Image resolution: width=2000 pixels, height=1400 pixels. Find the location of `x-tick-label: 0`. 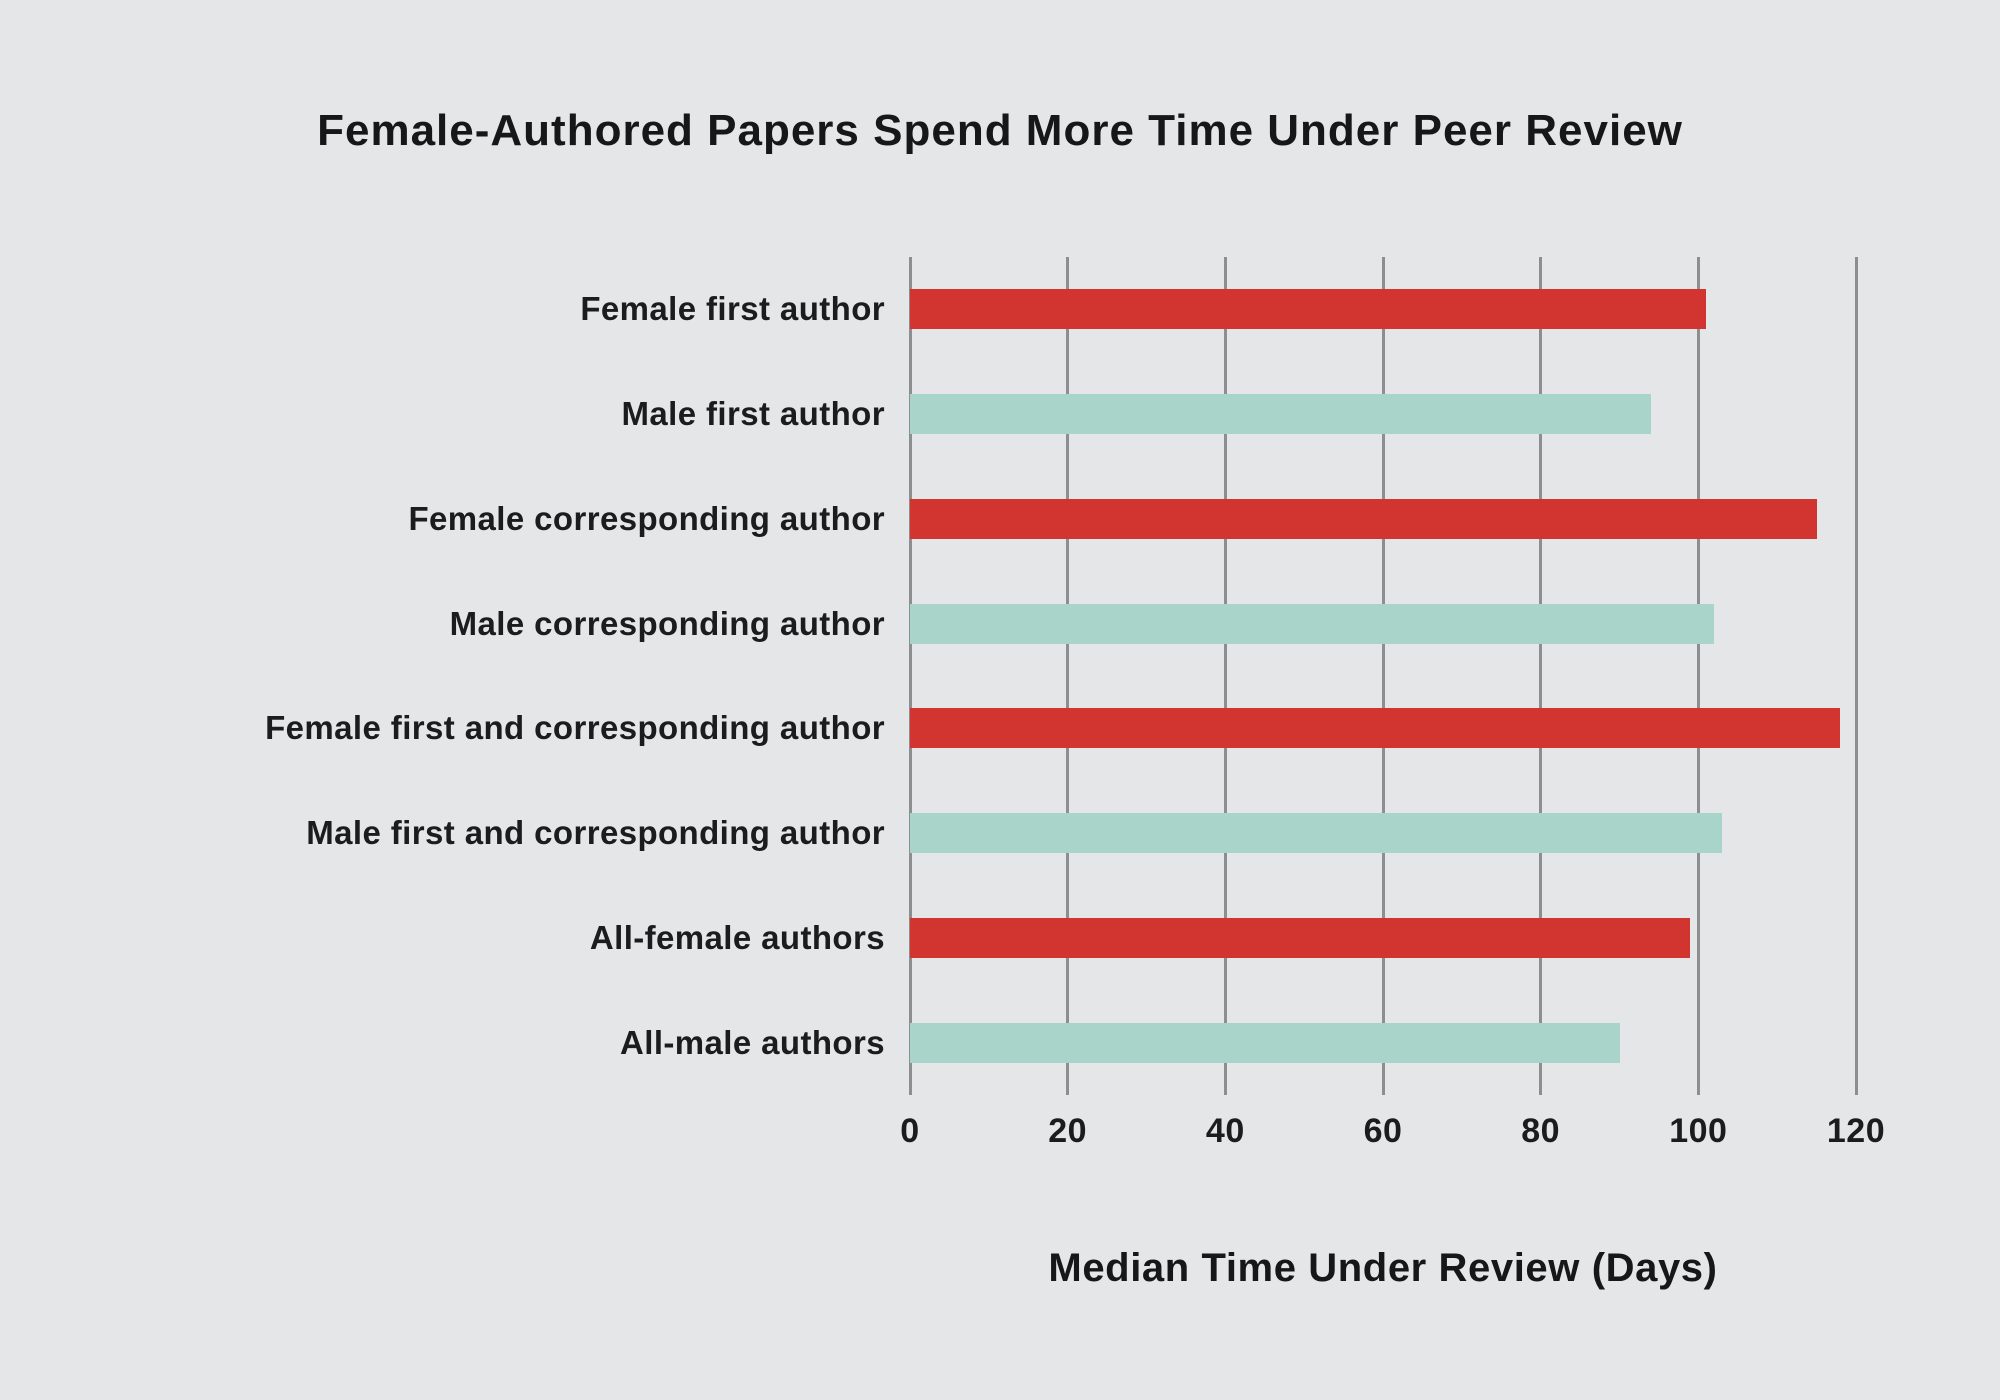

x-tick-label: 0 is located at coordinates (910, 1131).